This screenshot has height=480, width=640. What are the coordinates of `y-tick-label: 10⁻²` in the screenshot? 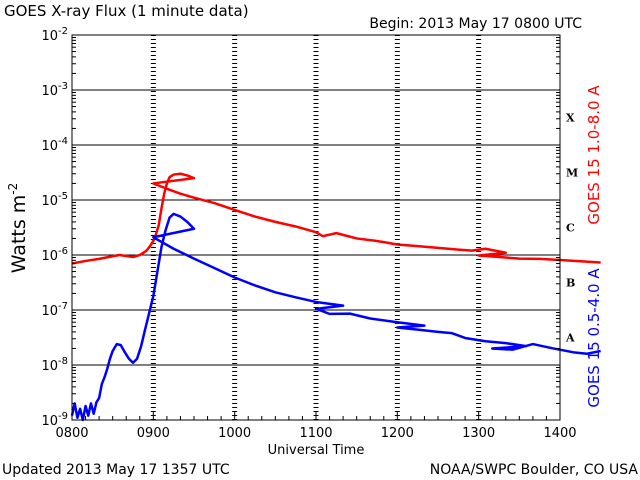 It's located at (54, 35).